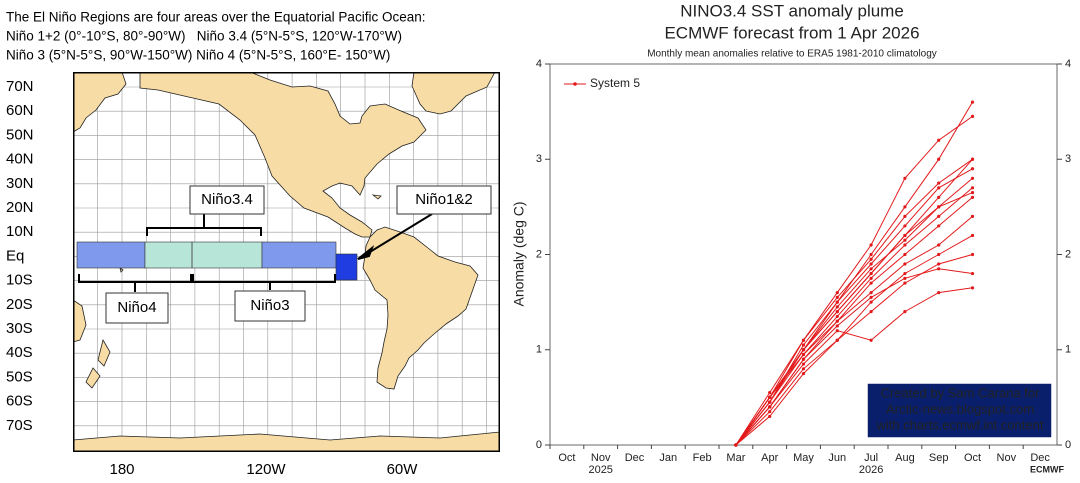  I want to click on lon-label: 180, so click(121, 469).